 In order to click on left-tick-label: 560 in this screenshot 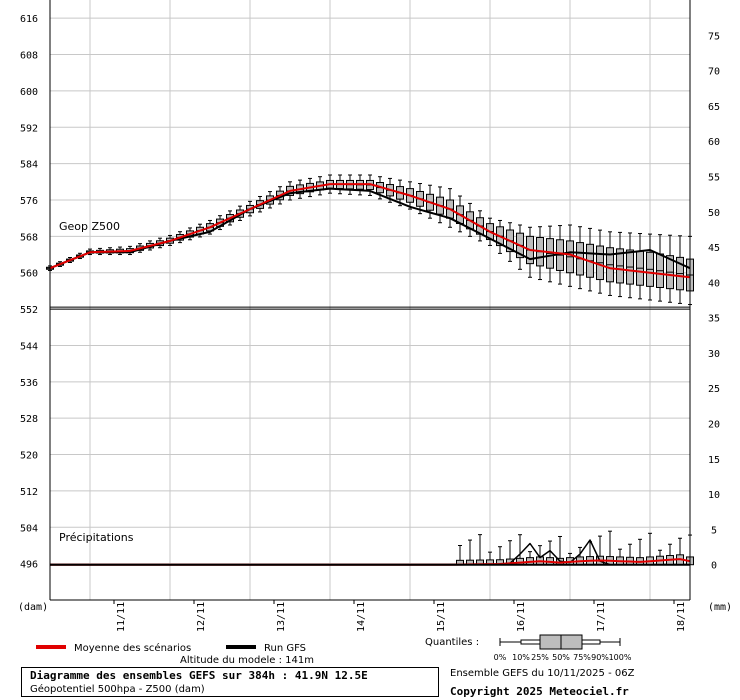, I will do `click(29, 274)`.